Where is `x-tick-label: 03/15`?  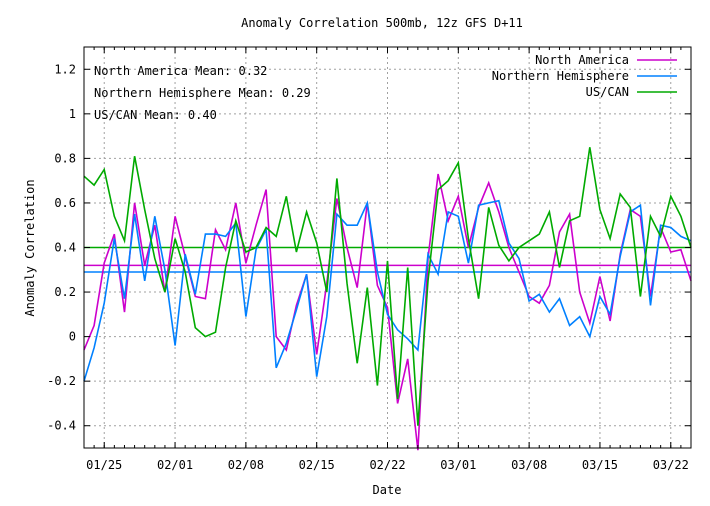 x-tick-label: 03/15 is located at coordinates (600, 465).